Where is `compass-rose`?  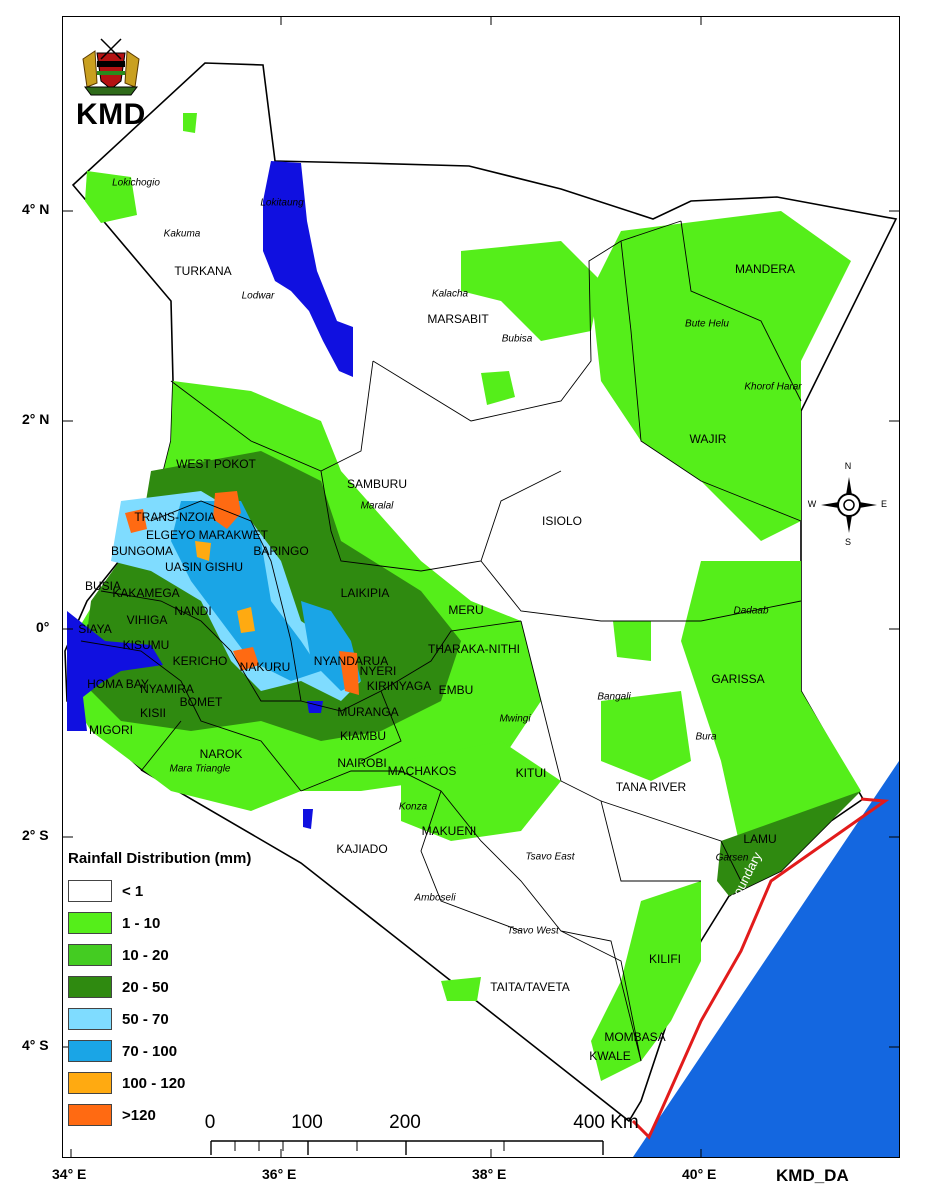
compass-rose is located at coordinates (849, 505).